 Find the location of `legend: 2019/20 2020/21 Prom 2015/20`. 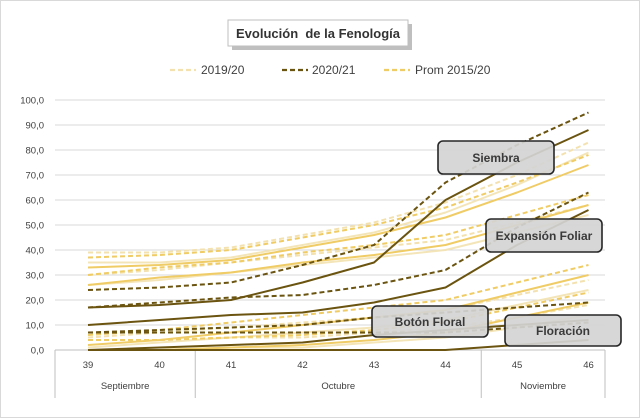

legend: 2019/20 2020/21 Prom 2015/20 is located at coordinates (330, 70).